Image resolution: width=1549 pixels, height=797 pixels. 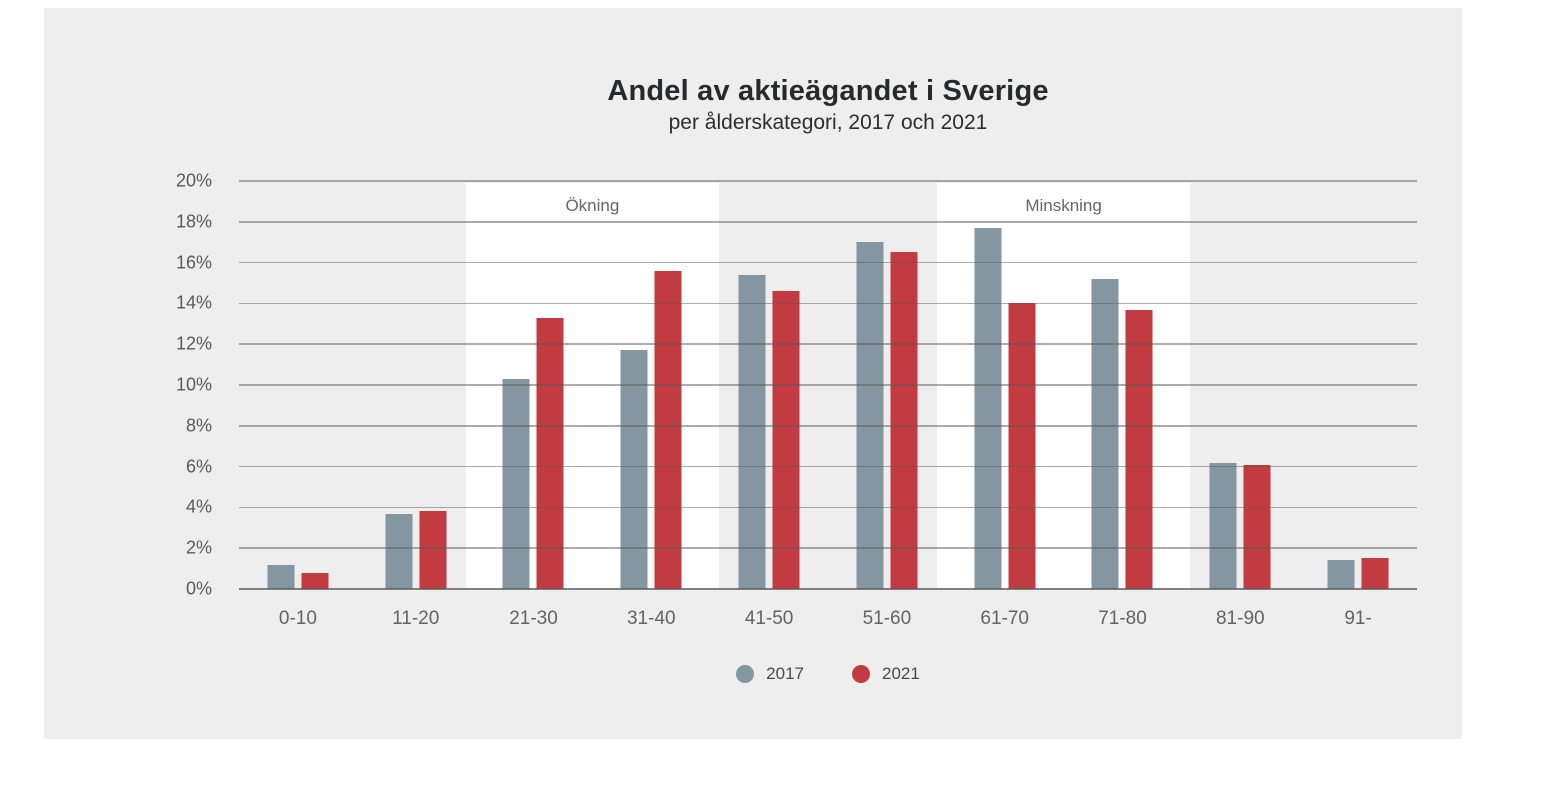 I want to click on x-axis-label-81-90: 81-90, so click(x=1240, y=618).